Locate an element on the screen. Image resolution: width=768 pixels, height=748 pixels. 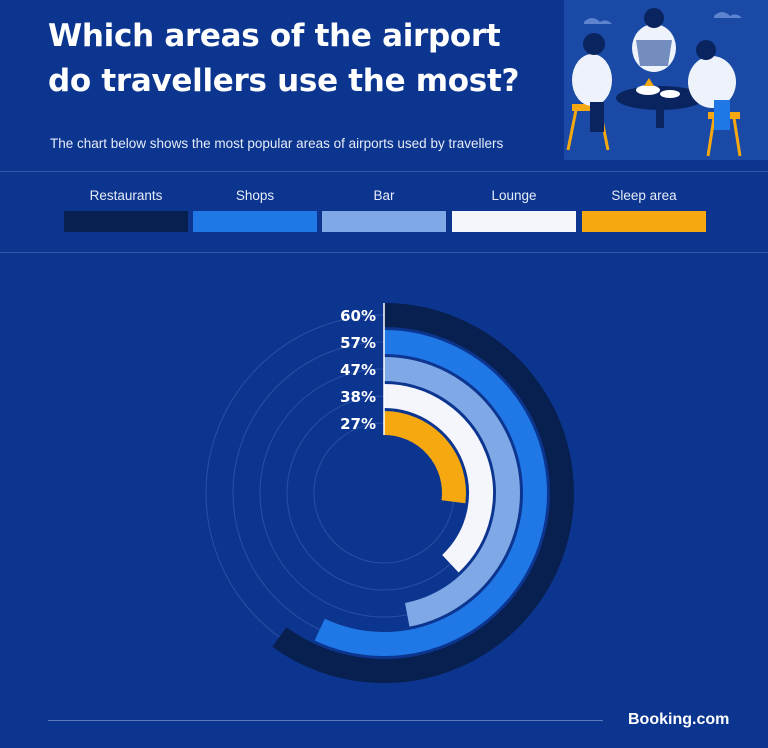
value-label-bar: 47% is located at coordinates (358, 370).